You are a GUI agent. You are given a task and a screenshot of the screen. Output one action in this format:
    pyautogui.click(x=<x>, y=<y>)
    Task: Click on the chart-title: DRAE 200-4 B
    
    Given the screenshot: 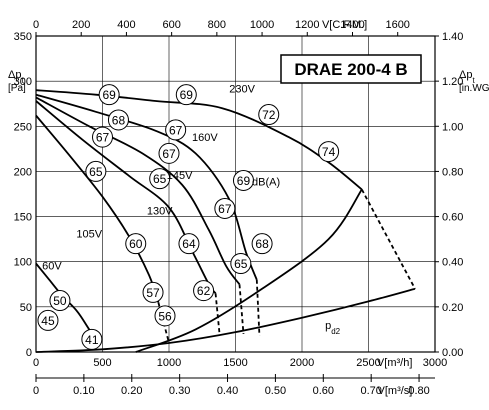 What is the action you would take?
    pyautogui.click(x=350, y=69)
    